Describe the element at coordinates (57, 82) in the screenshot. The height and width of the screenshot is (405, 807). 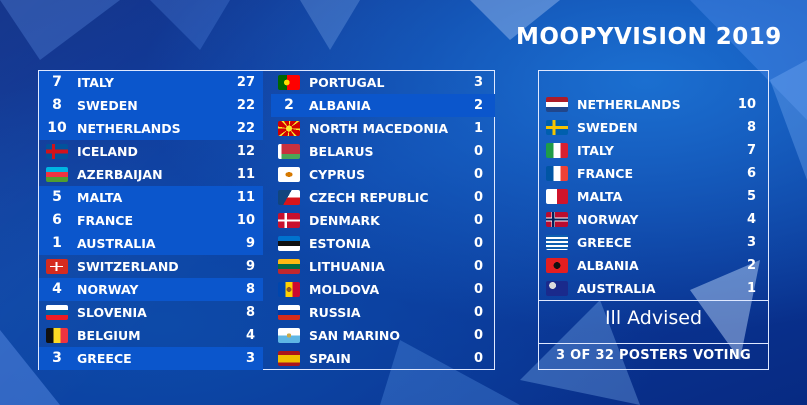
I see `rank-number: 7` at that location.